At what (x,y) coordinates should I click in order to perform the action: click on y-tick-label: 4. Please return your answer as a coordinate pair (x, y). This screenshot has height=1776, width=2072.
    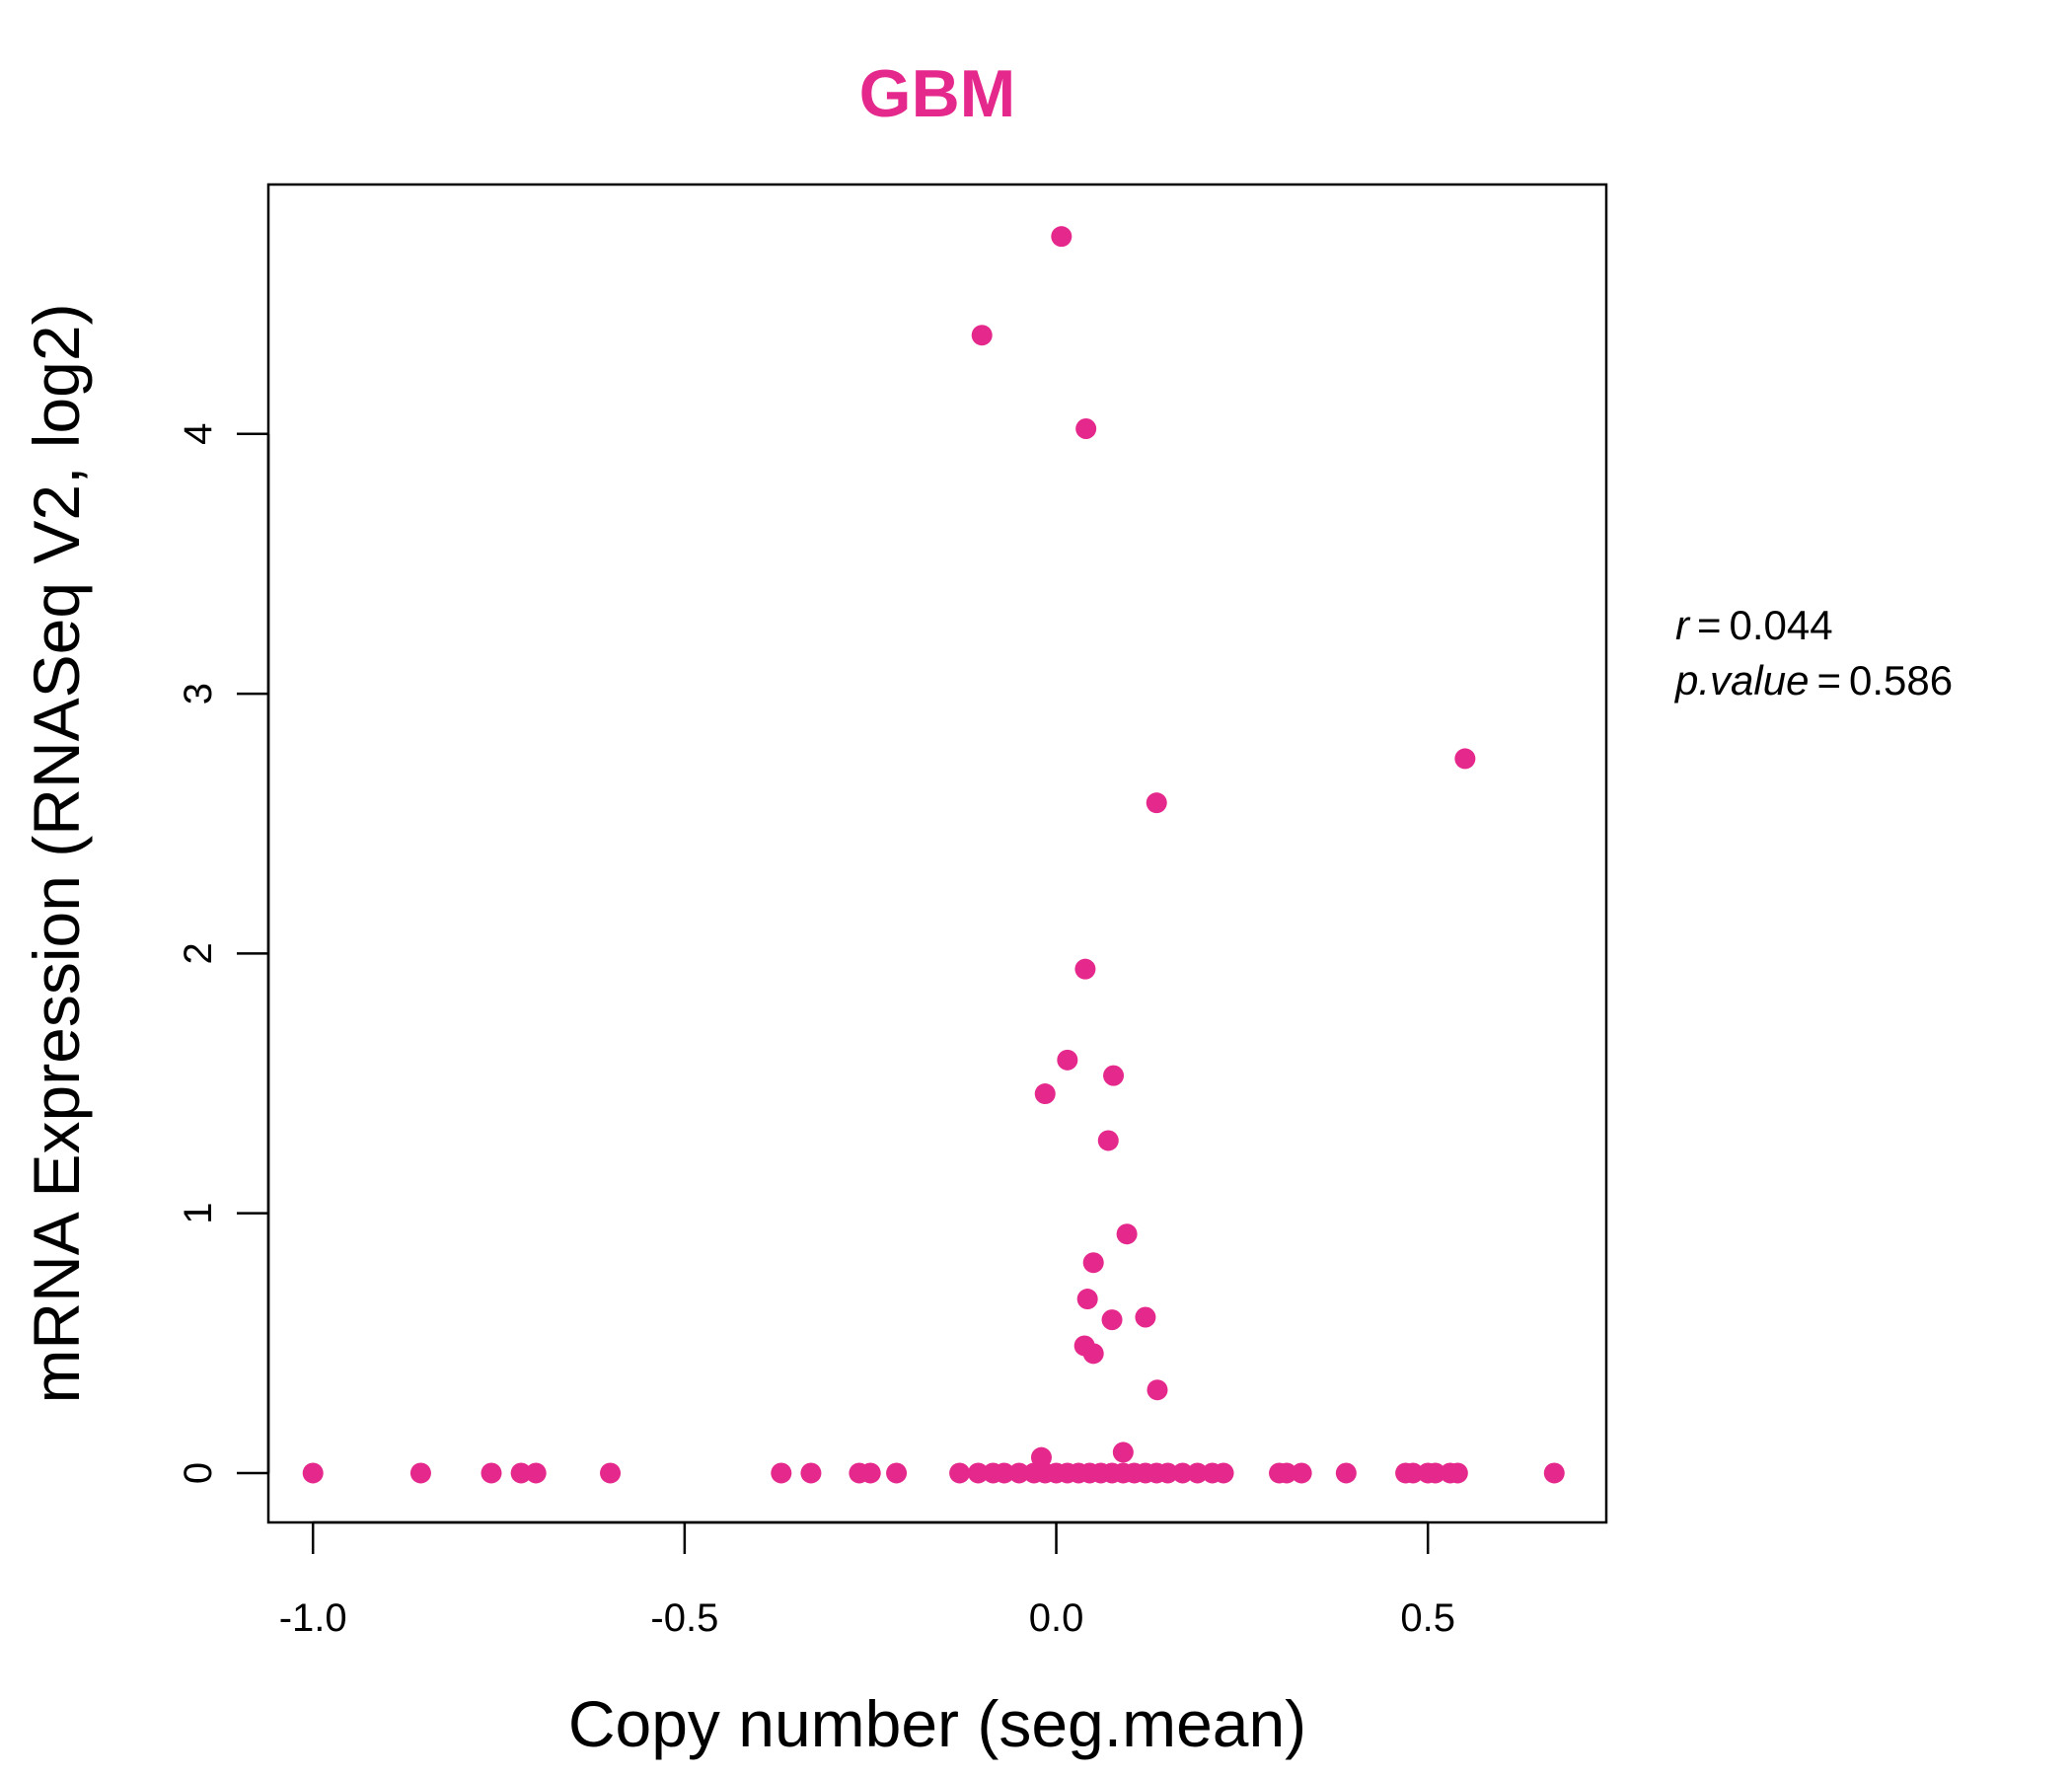
    Looking at the image, I should click on (199, 434).